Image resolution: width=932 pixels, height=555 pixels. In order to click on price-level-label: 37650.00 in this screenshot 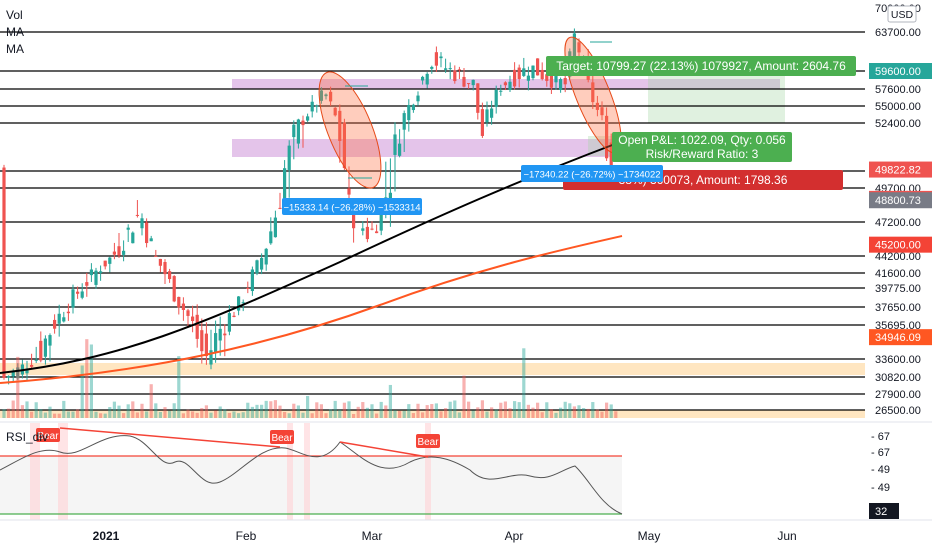, I will do `click(898, 308)`.